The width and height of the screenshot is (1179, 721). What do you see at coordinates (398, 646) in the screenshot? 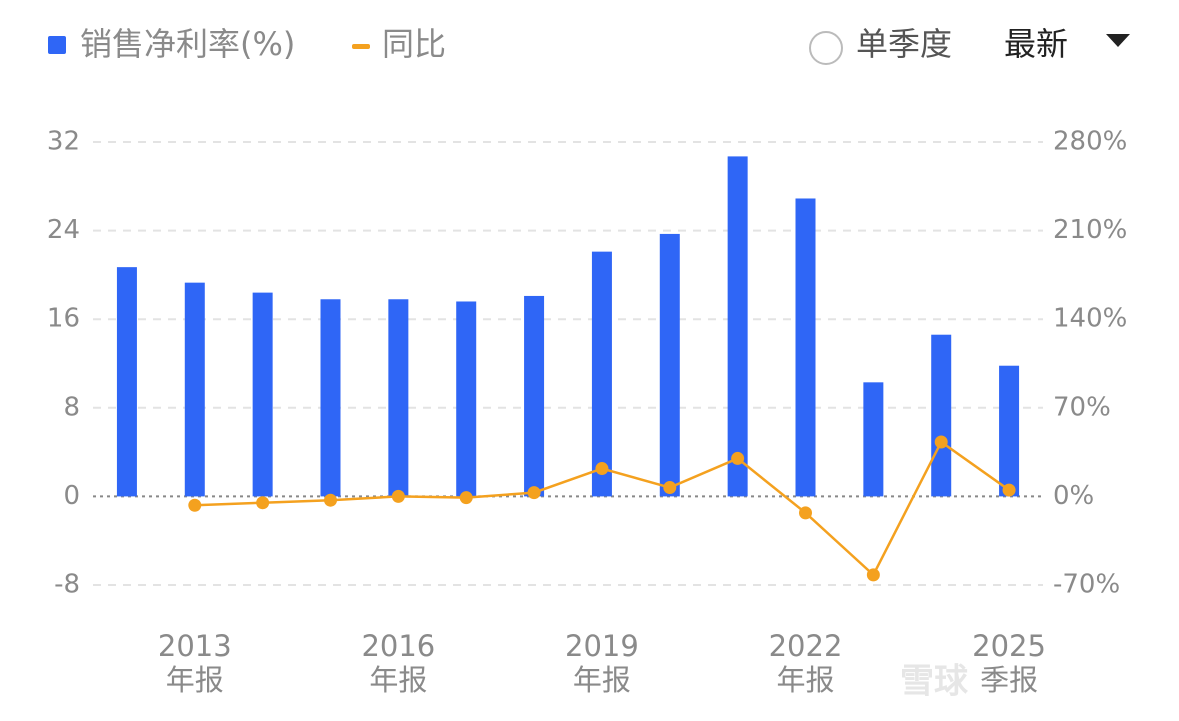
I see `x-tick-line: 2016` at bounding box center [398, 646].